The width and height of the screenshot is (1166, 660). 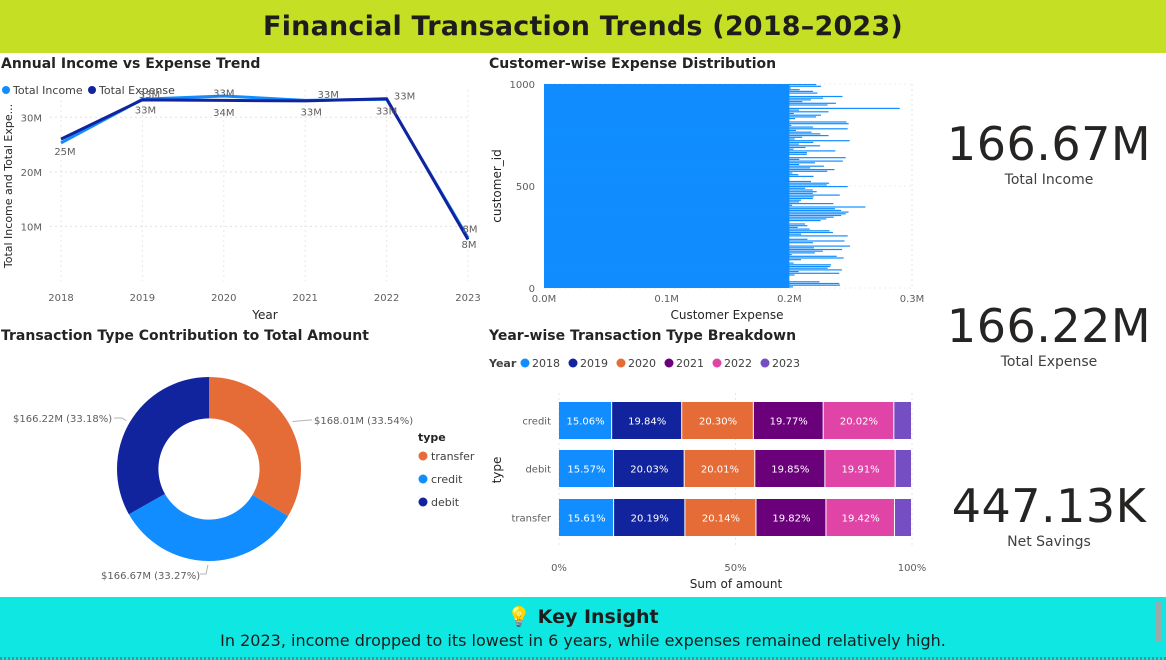 What do you see at coordinates (131, 64) in the screenshot?
I see `line-chart-title: Annual Income vs Expense Trend` at bounding box center [131, 64].